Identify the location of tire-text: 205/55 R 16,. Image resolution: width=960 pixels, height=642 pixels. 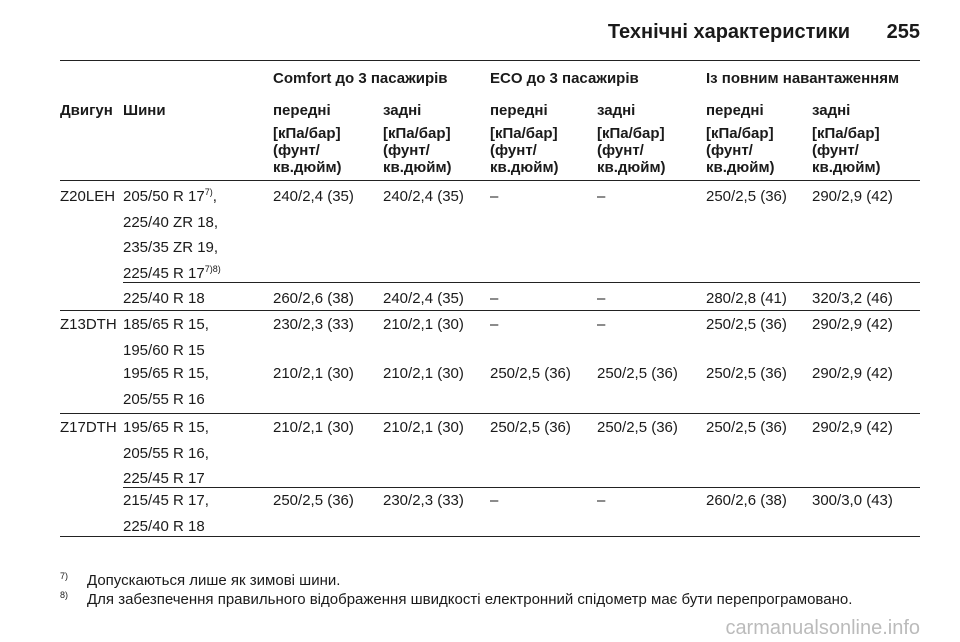
(166, 453).